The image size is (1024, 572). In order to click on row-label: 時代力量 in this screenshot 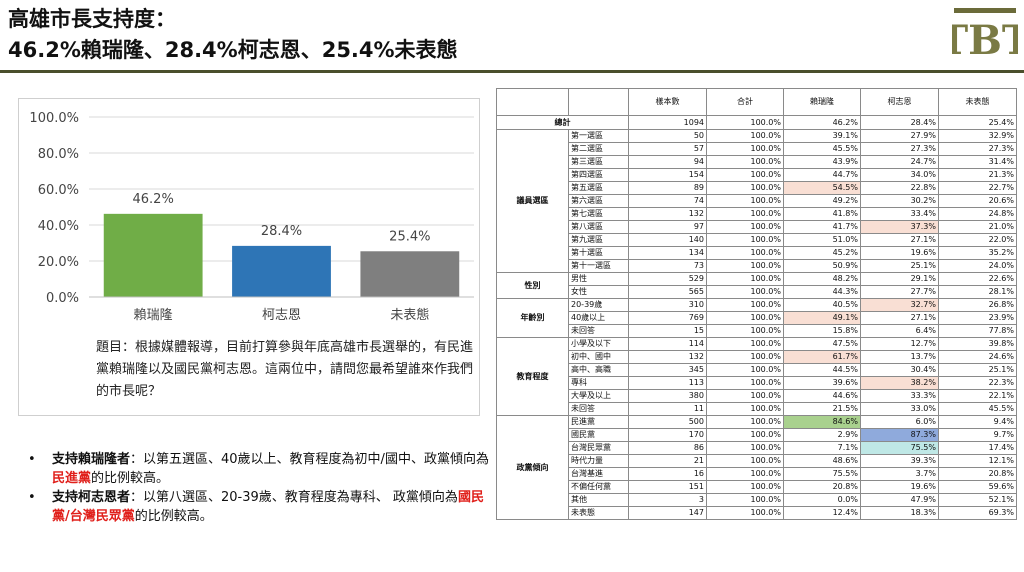, I will do `click(598, 461)`.